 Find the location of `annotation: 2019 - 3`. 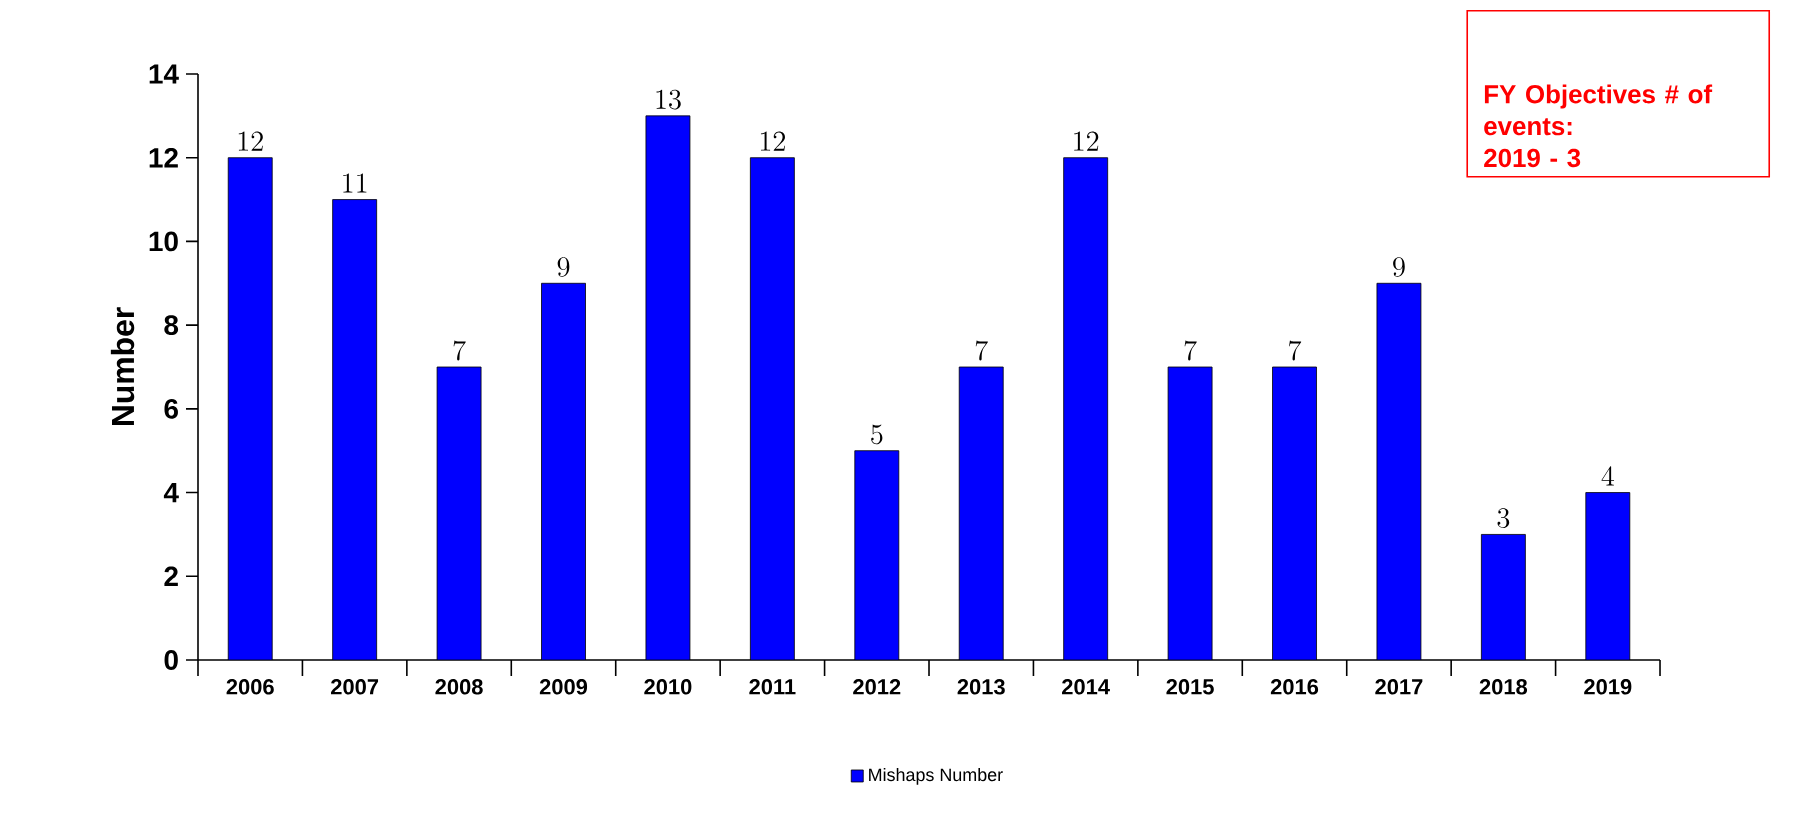

annotation: 2019 - 3 is located at coordinates (1532, 158).